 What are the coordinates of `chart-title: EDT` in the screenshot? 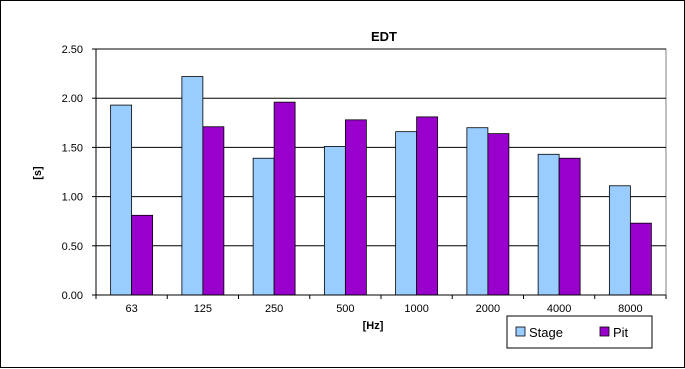 It's located at (384, 36).